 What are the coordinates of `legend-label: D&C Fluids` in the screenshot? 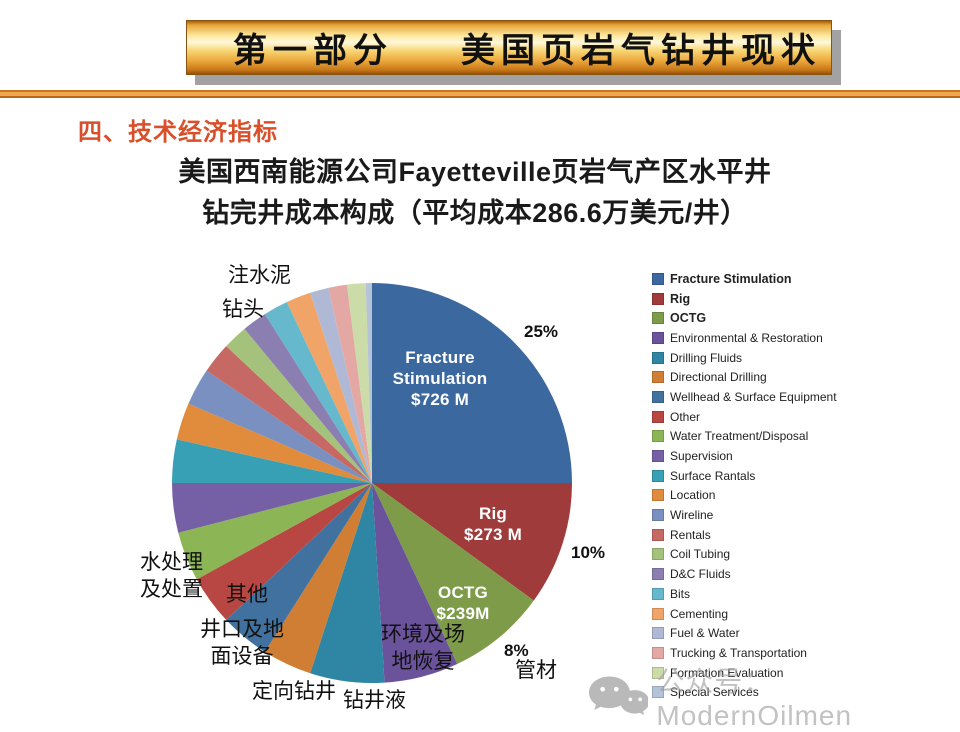 It's located at (700, 574).